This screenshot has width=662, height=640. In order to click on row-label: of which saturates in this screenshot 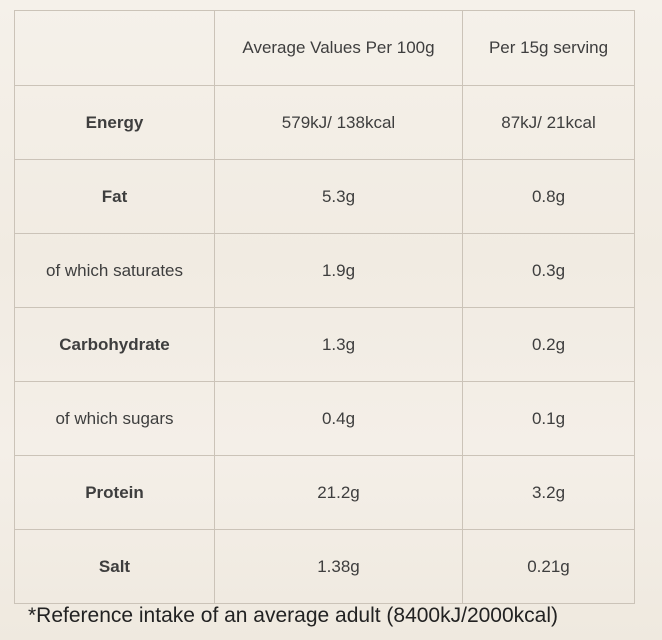, I will do `click(114, 270)`.